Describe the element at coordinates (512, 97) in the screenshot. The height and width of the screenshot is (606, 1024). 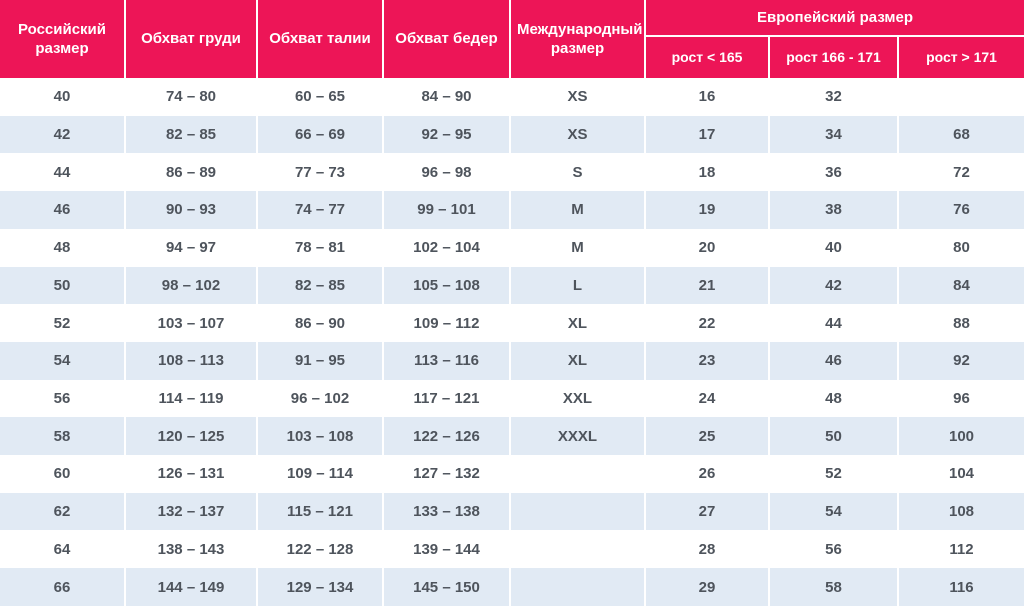
I see `table-row: 40 74 – 80 60 – 65 84 – 90 XS 16 32` at that location.